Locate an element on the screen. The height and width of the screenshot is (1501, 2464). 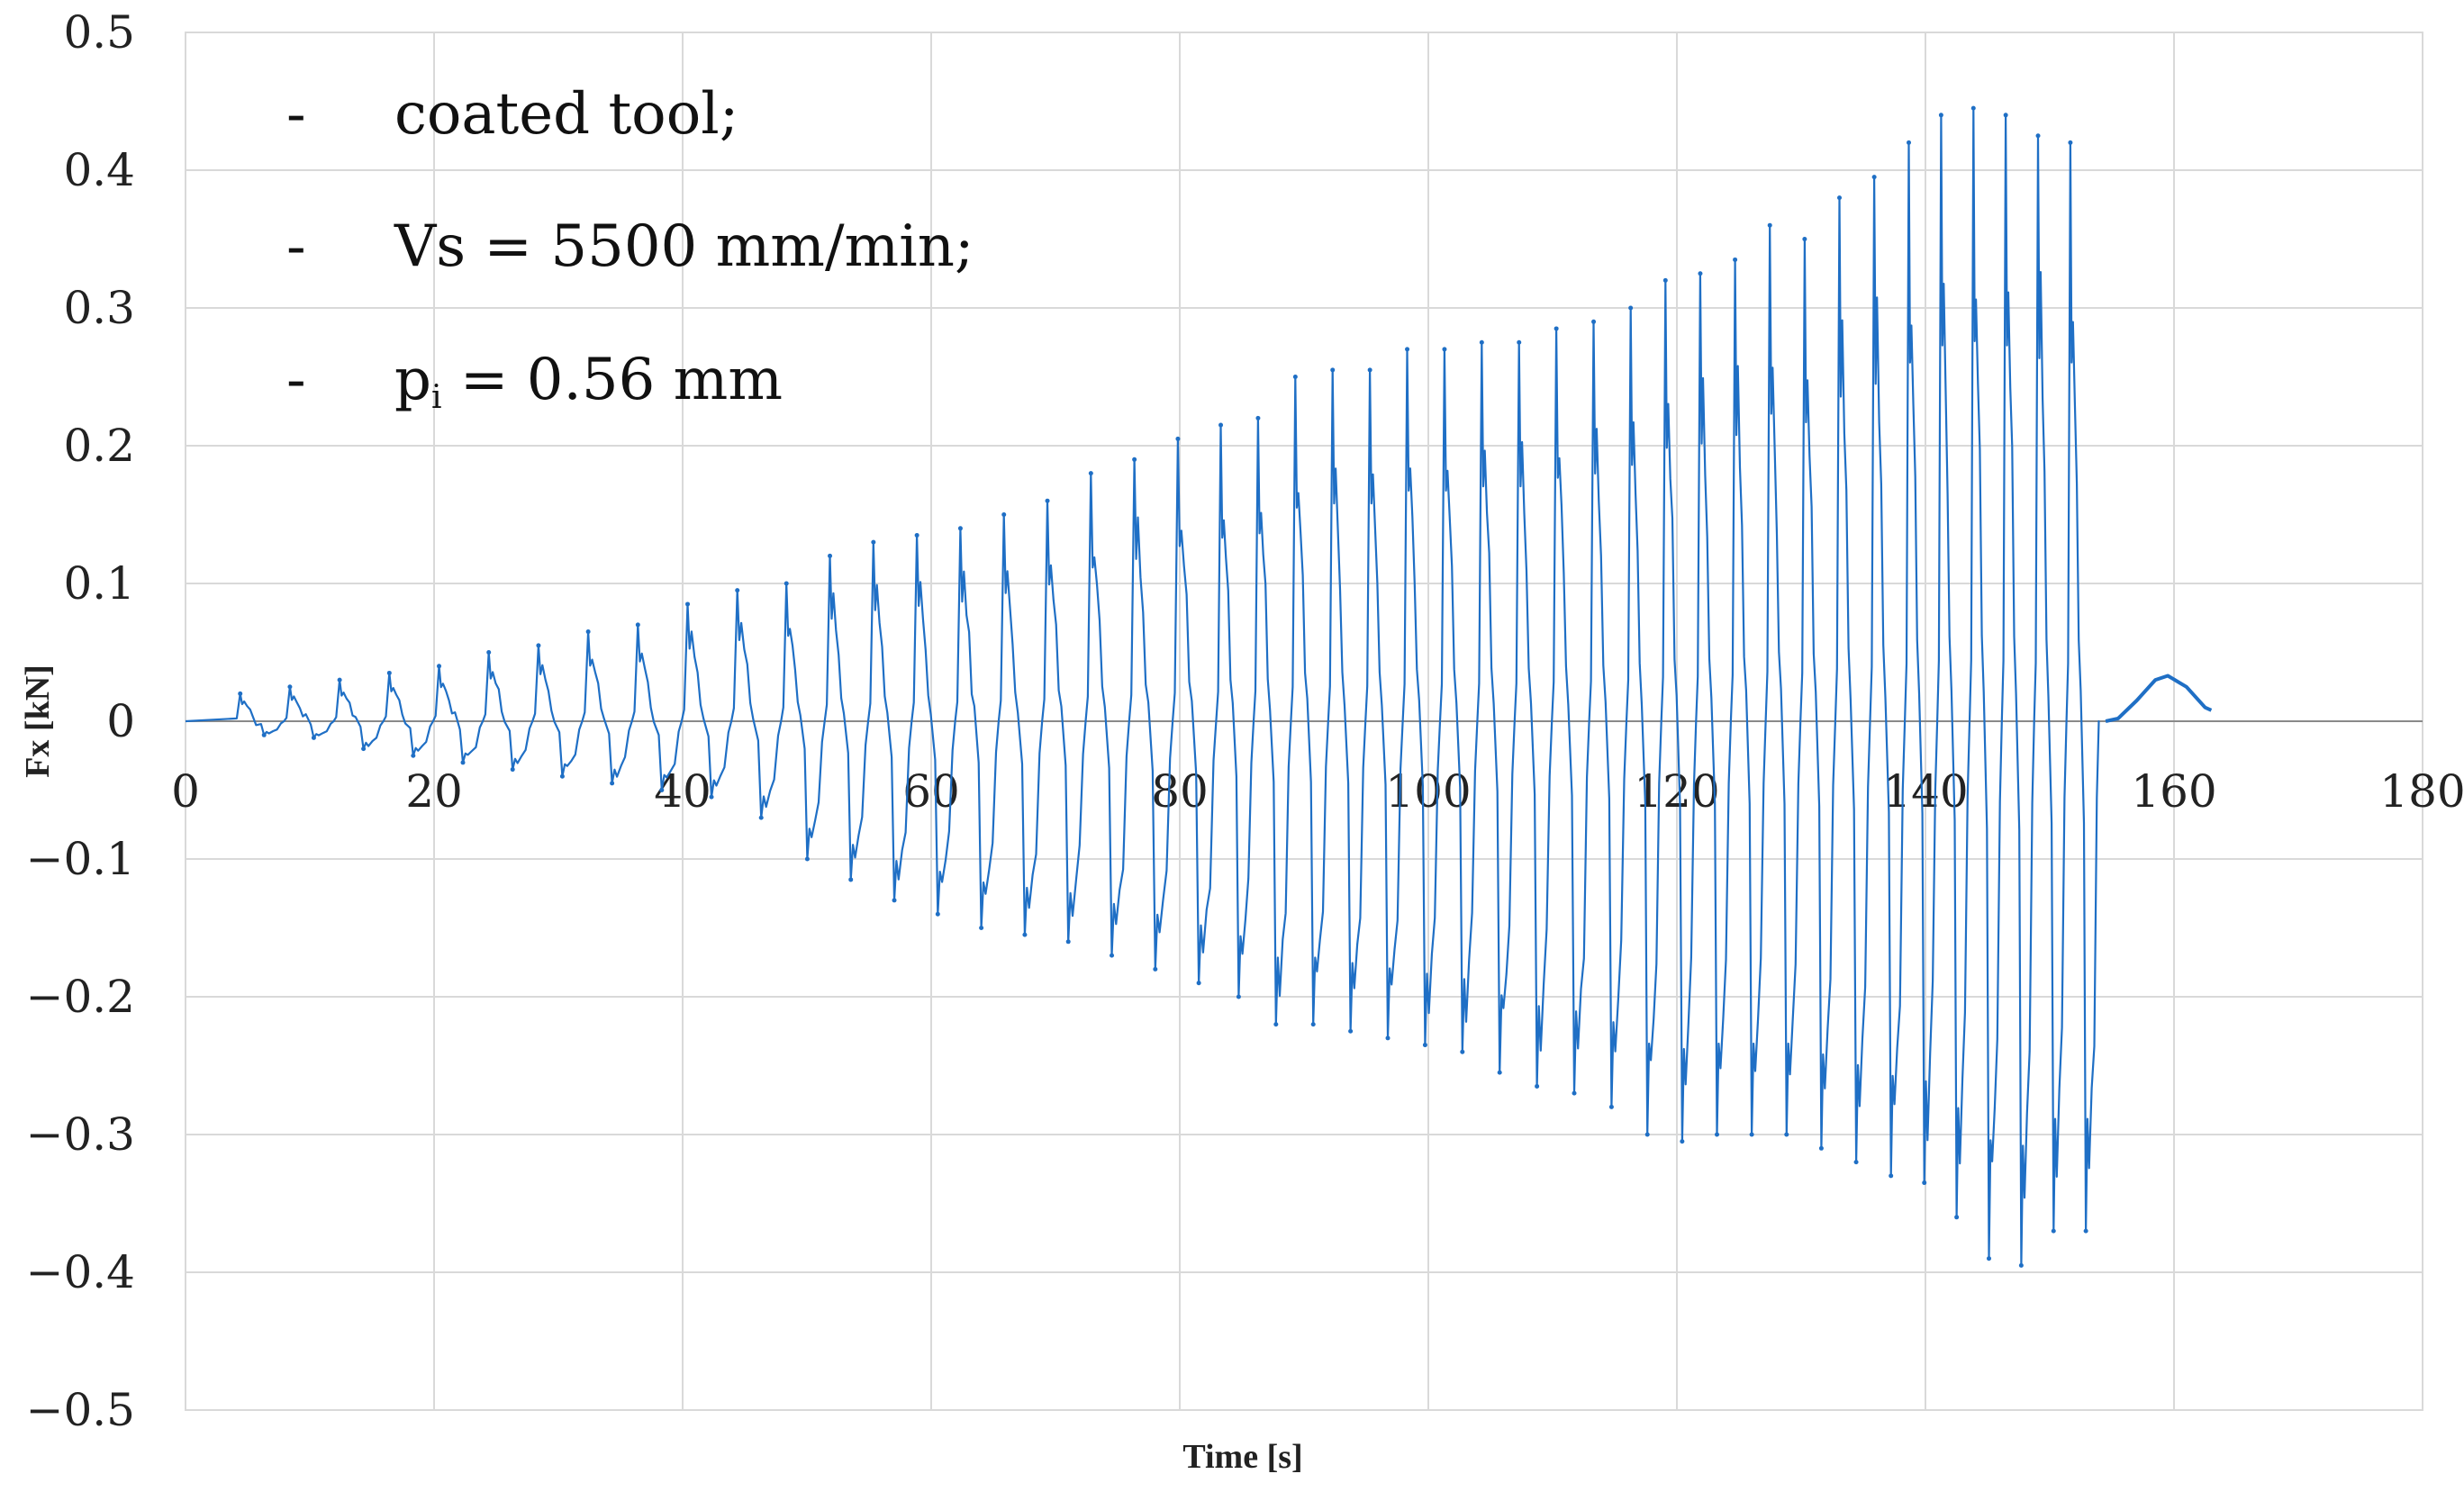
y-tick-label: 0.4 is located at coordinates (99, 170).